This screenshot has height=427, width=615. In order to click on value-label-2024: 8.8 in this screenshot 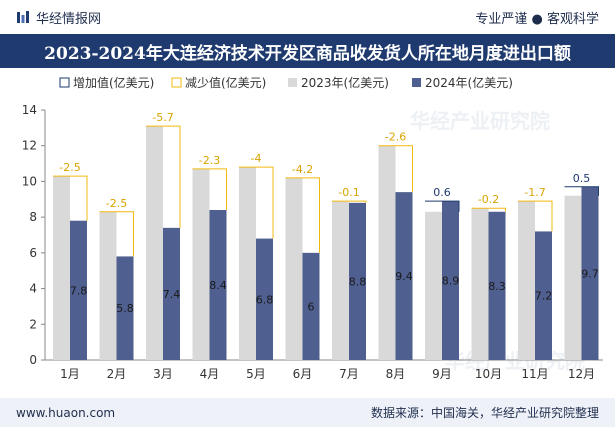, I will do `click(358, 281)`.